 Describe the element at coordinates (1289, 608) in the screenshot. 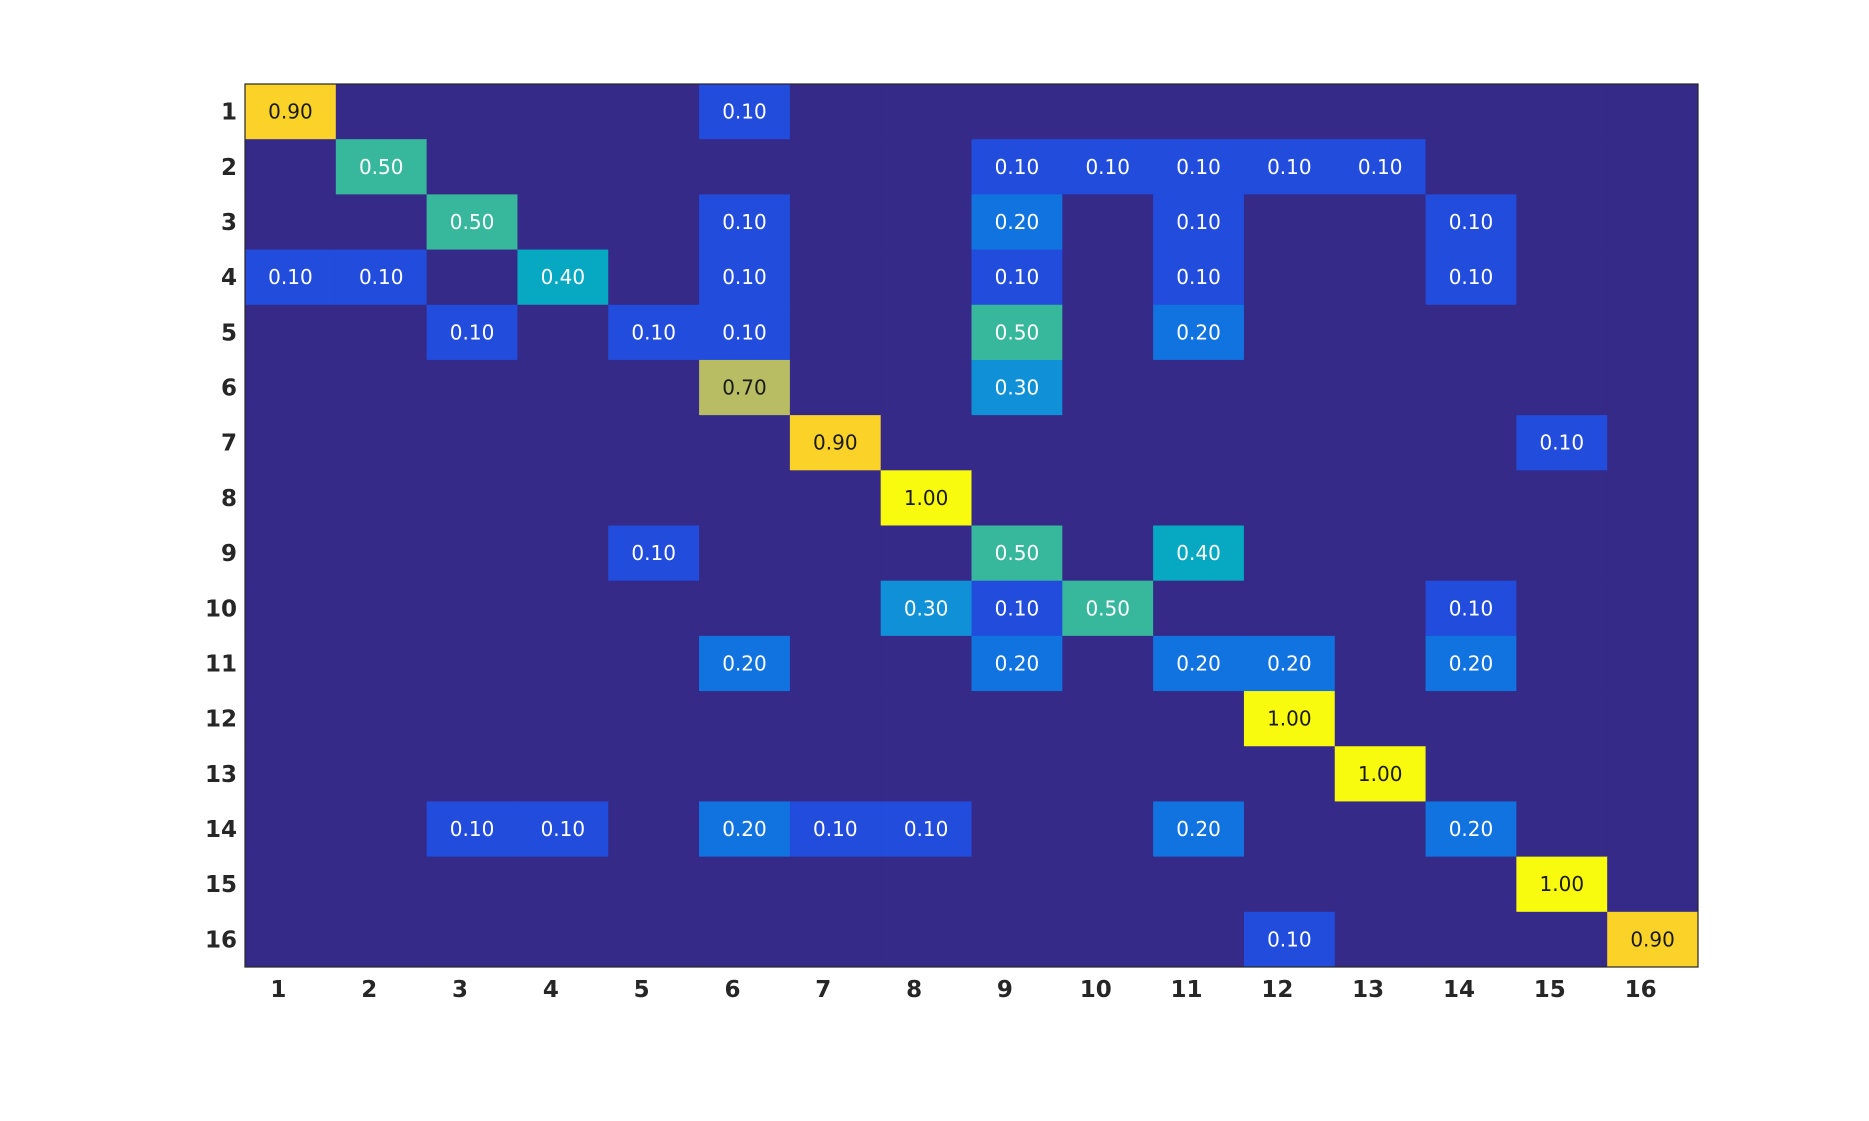

I see `heatmap-cell-r10-c12` at that location.